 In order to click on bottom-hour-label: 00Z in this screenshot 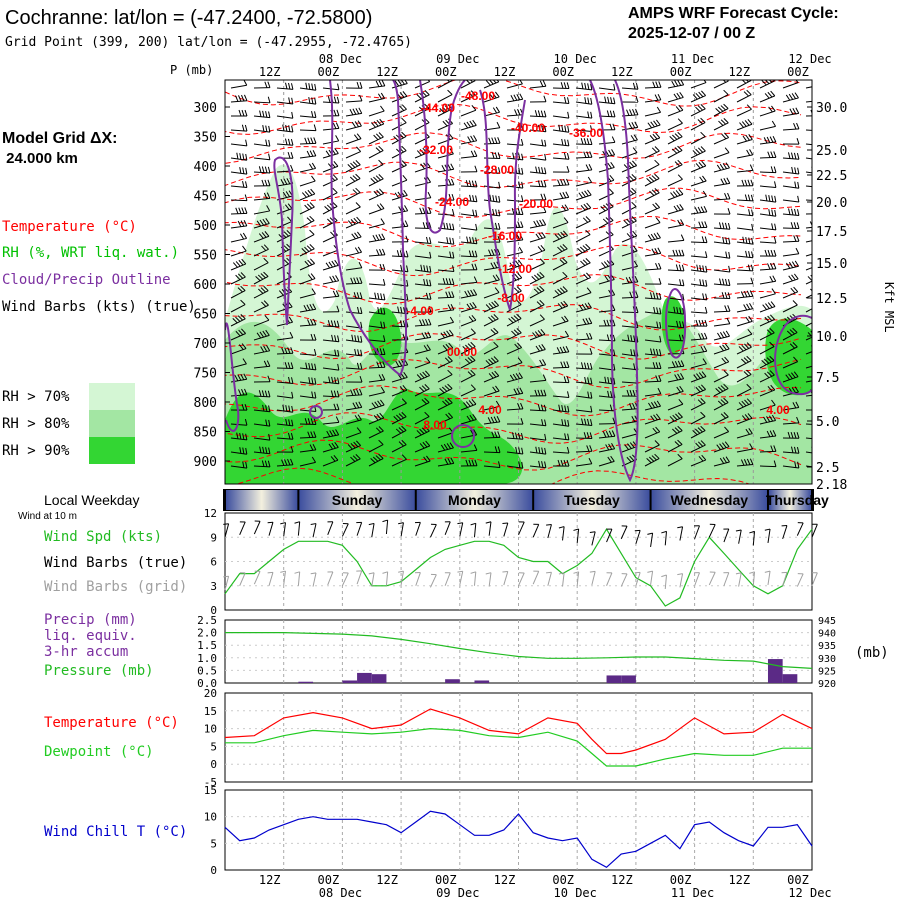, I will do `click(798, 880)`.